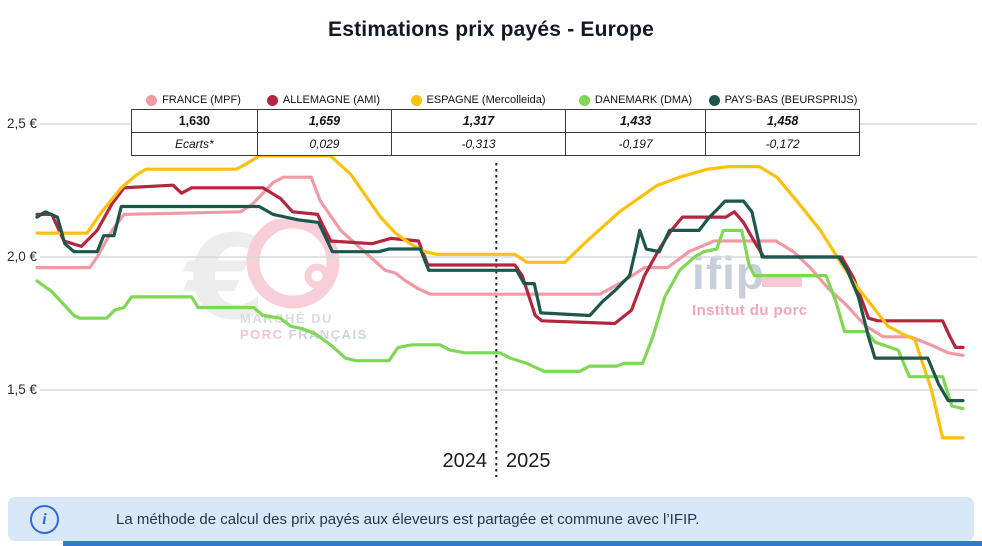  I want to click on legend-item-france: FRANCE (MPF), so click(193, 100).